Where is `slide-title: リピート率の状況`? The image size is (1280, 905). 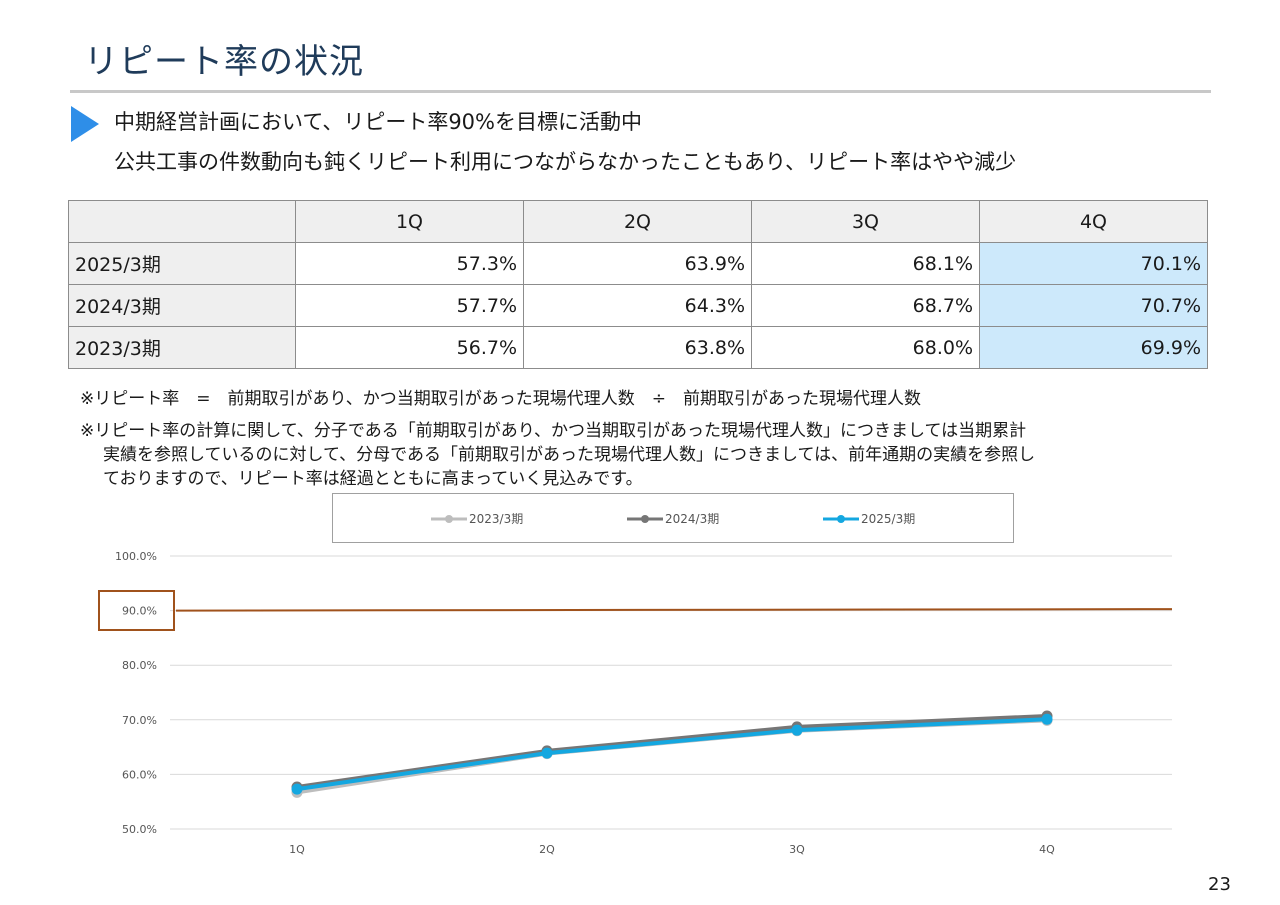 slide-title: リピート率の状況 is located at coordinates (224, 62).